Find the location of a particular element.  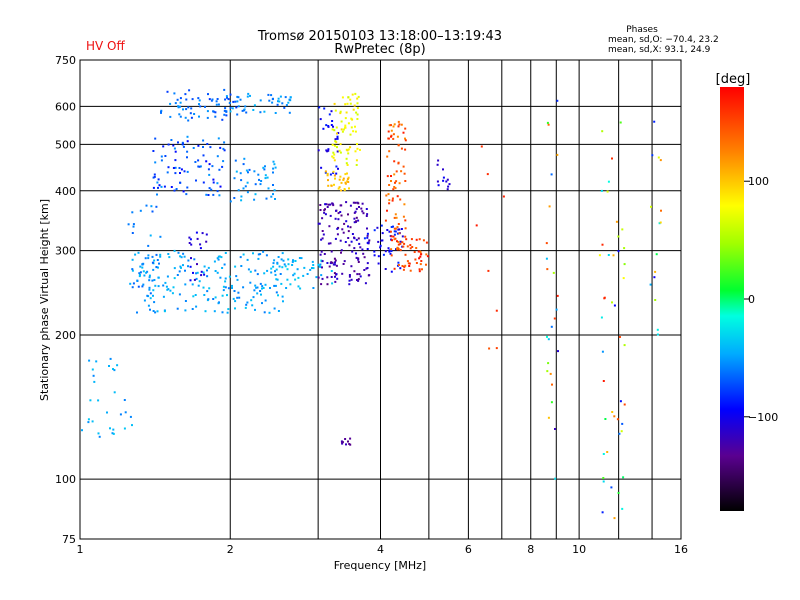

phase-stats-x: mean, sd,X: 93.1, 24.9 is located at coordinates (659, 50).